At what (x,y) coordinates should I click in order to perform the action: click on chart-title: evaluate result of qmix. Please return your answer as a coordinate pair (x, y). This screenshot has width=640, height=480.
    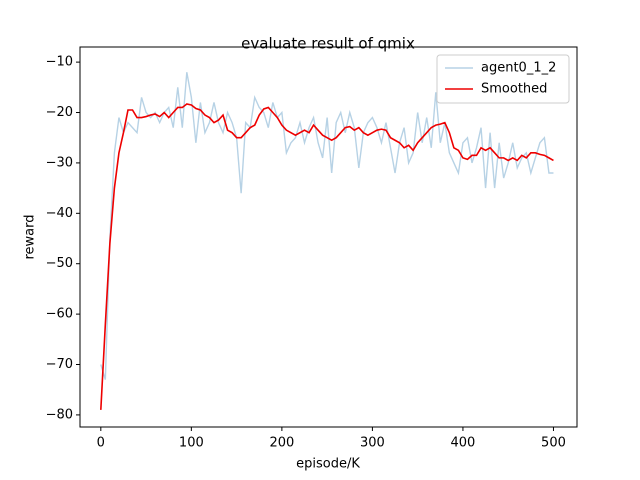
    Looking at the image, I should click on (328, 44).